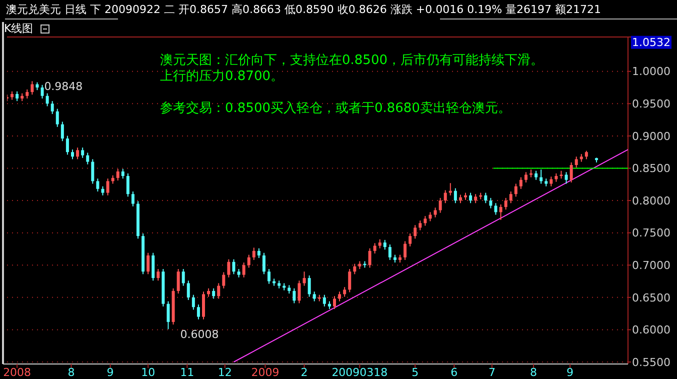  What do you see at coordinates (492, 372) in the screenshot?
I see `x-tick-label: 7` at bounding box center [492, 372].